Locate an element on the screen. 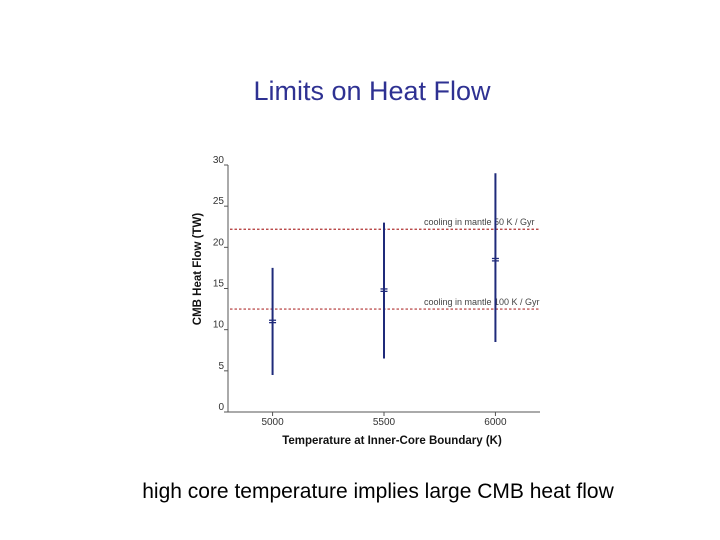  y-tick-label: 15 is located at coordinates (219, 284).